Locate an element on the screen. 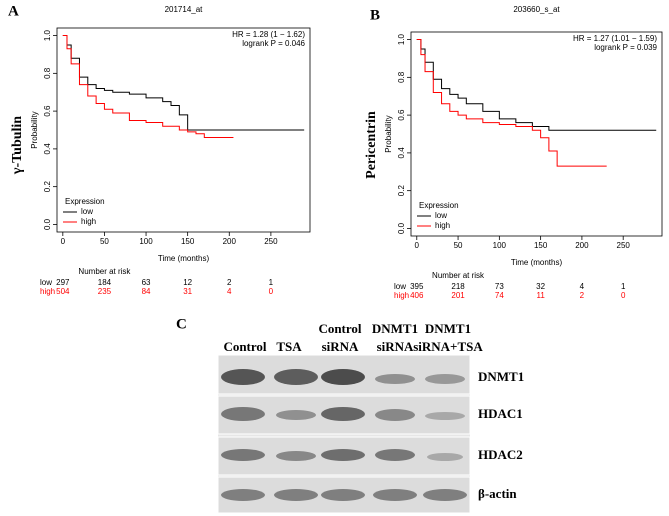  annotation: logrank P = 0.039 is located at coordinates (625, 47).